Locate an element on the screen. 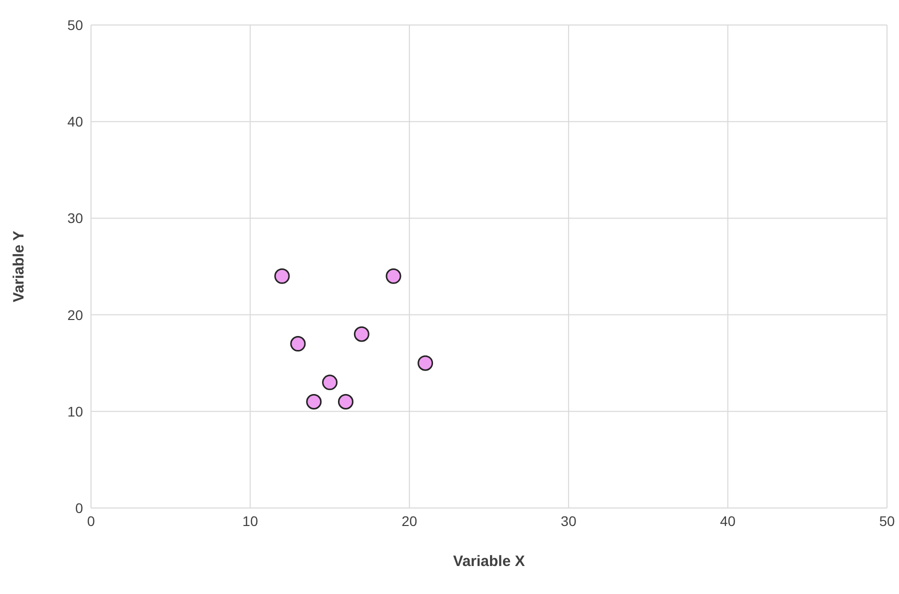 The width and height of the screenshot is (899, 594). y-axis-title: Variable Y is located at coordinates (19, 266).